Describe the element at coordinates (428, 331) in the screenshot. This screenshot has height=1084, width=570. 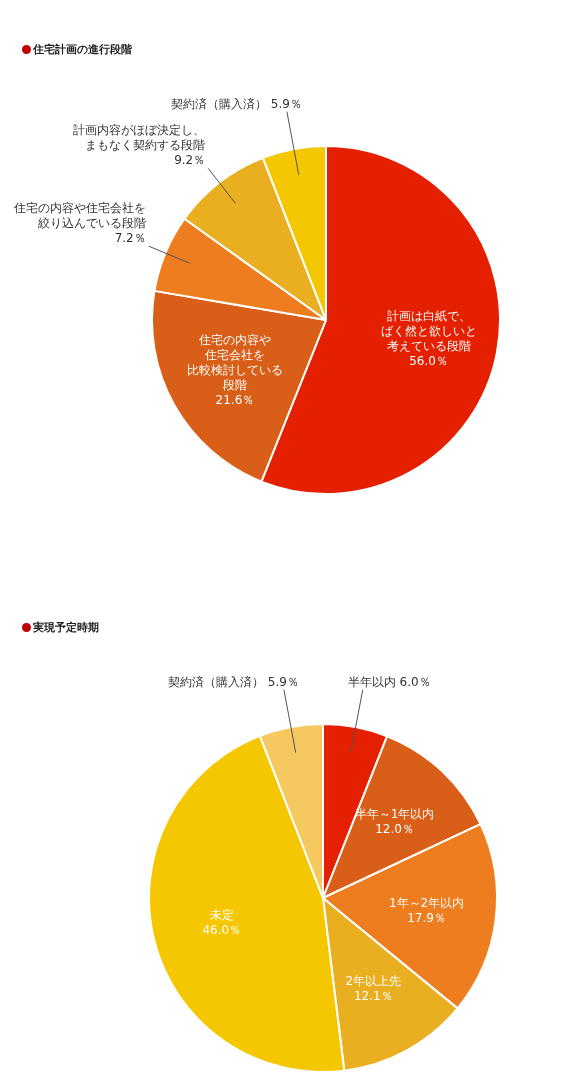
I see `slice-label: 計画は白紙で、ばく然と欲しいと考えている段階` at that location.